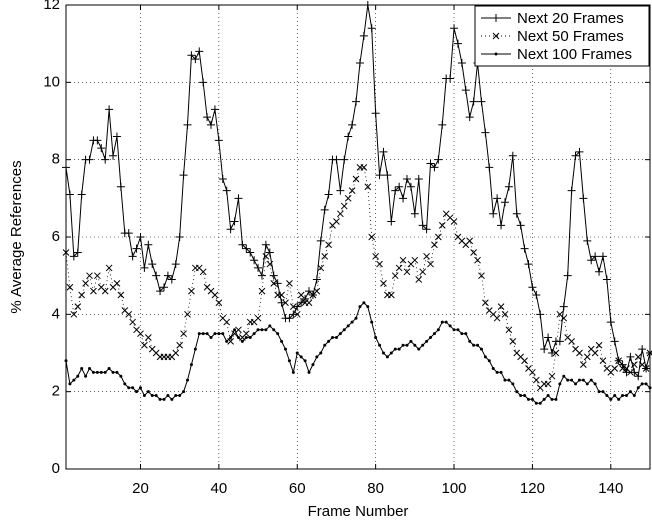  I want to click on legend-marker, so click(496, 54).